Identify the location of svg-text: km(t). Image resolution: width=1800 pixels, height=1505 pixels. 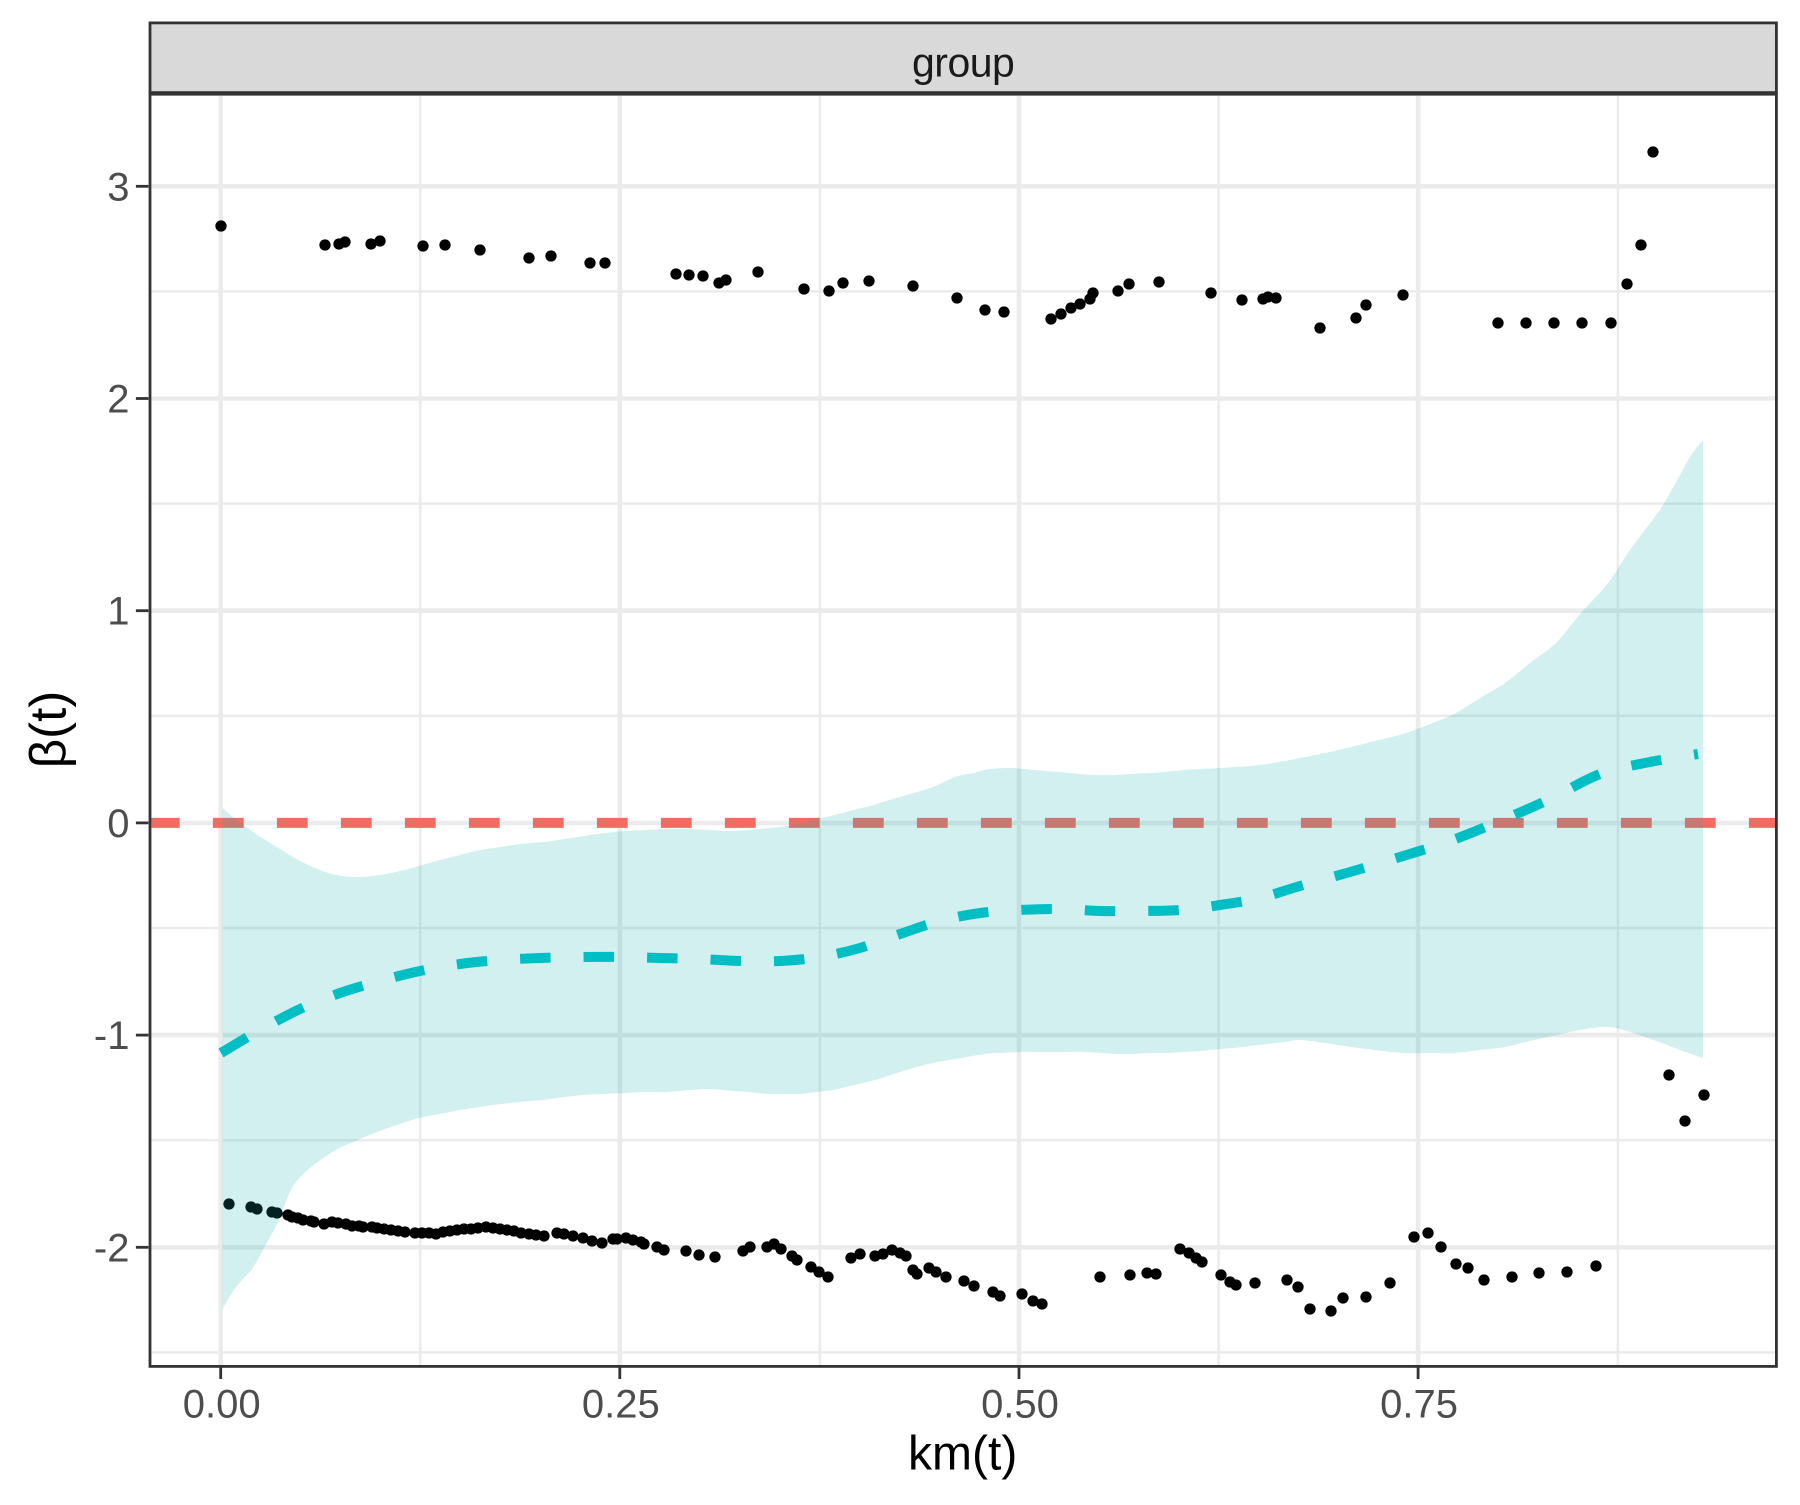
(962, 1454).